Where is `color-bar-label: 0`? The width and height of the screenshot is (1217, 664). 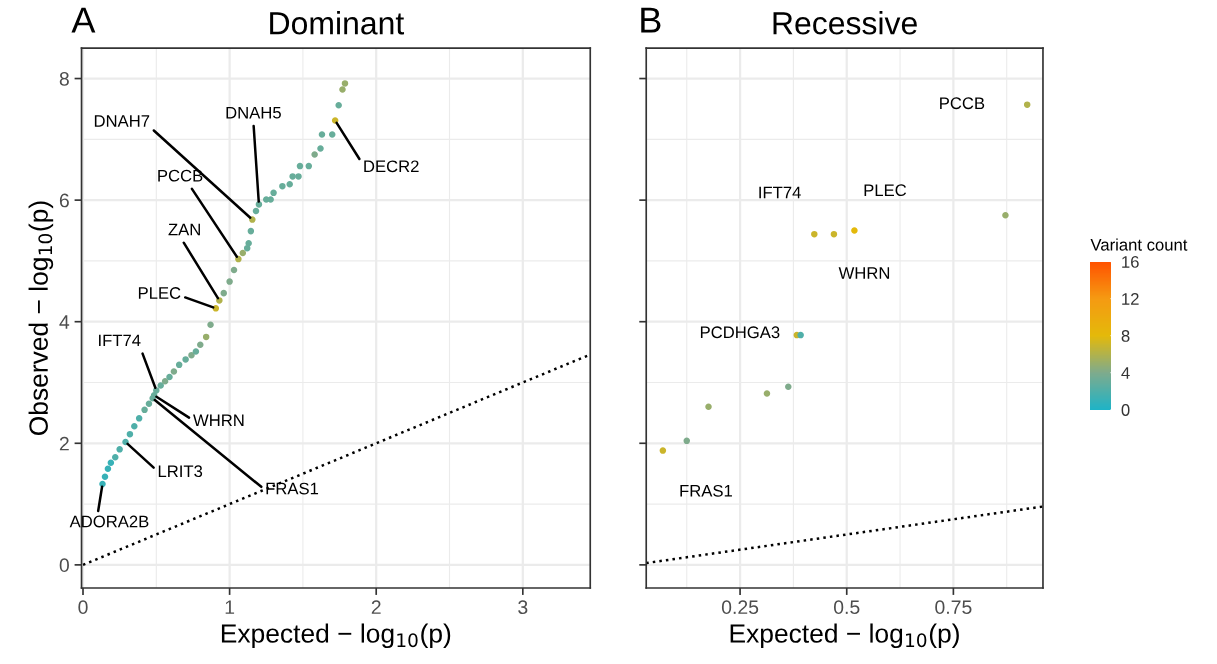
color-bar-label: 0 is located at coordinates (1125, 410).